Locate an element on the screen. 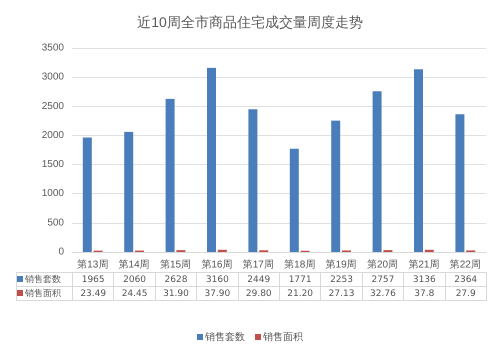 The width and height of the screenshot is (500, 362). data-label: 2364 is located at coordinates (465, 279).